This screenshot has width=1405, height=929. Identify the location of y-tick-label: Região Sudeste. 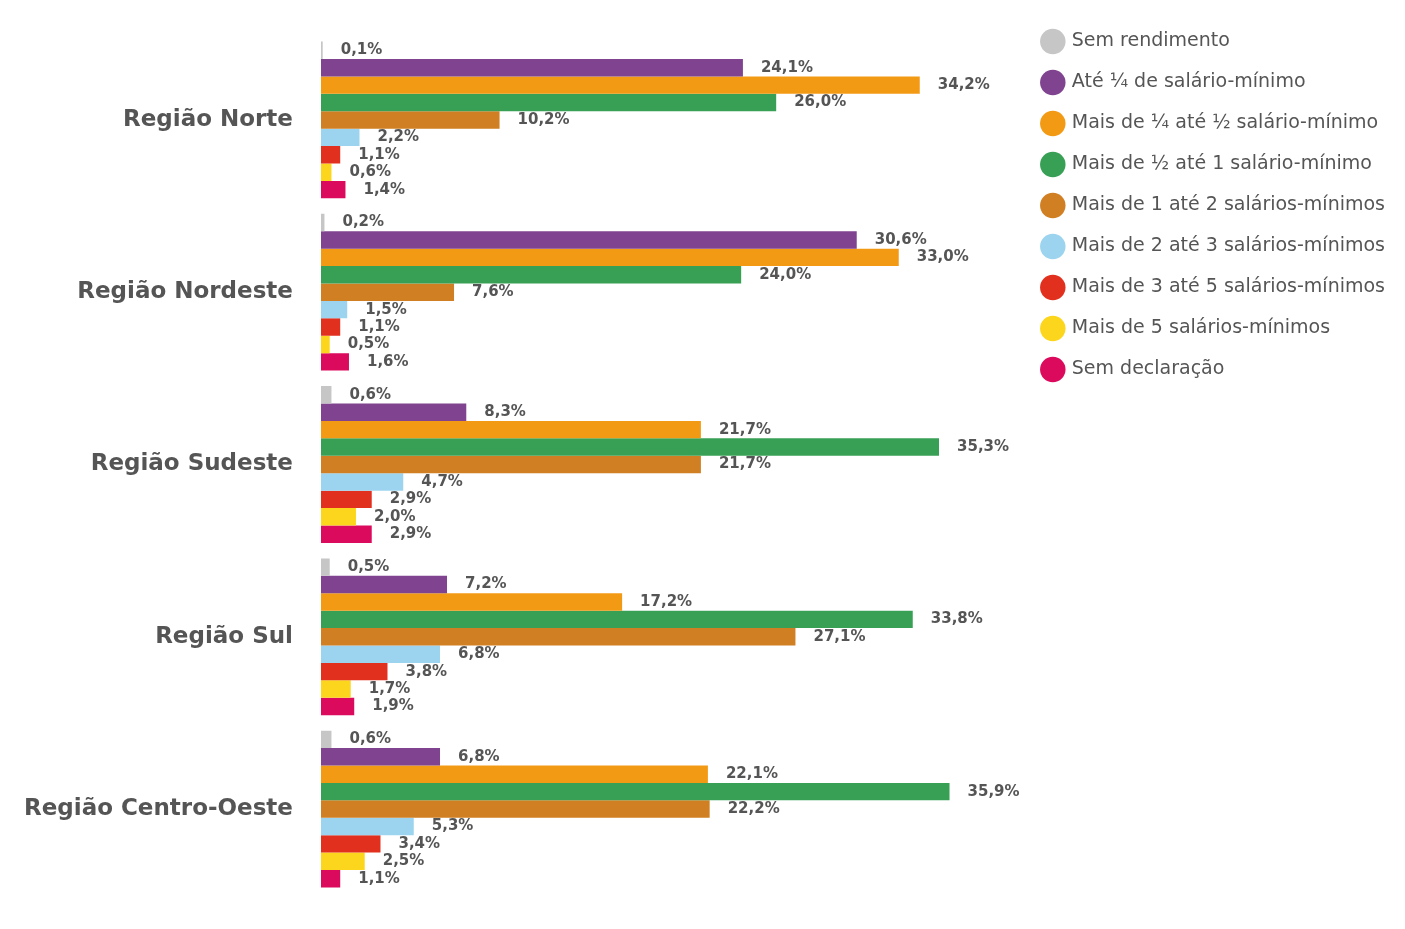
(191, 462).